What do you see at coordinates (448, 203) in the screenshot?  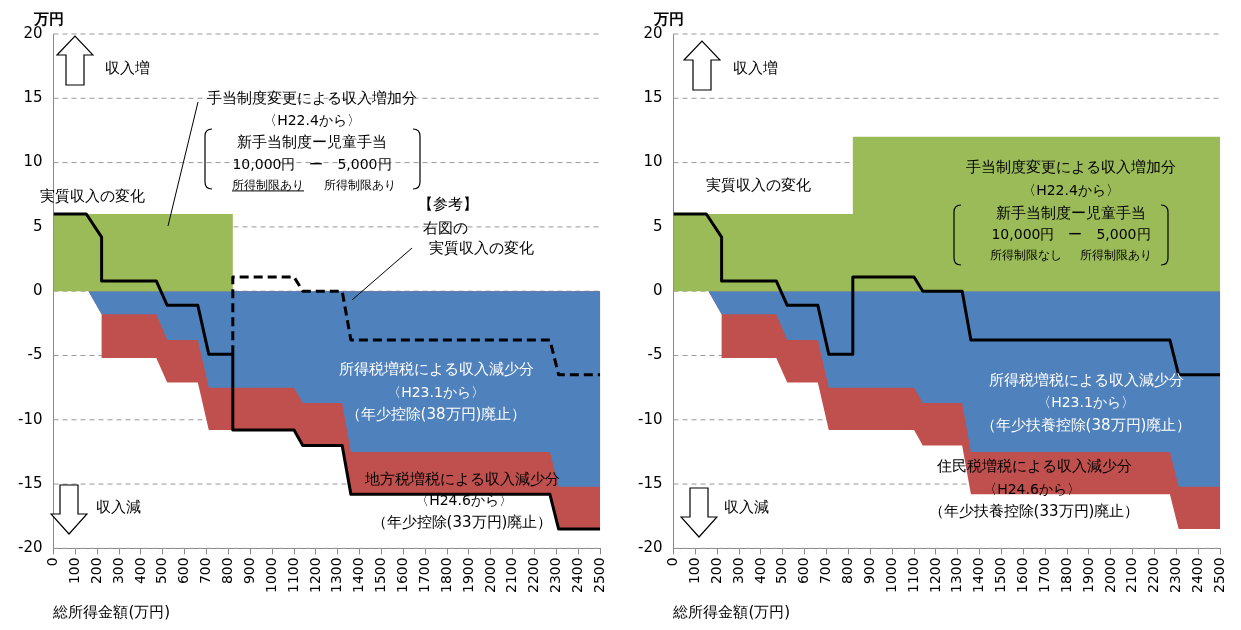 I see `annotation: 【参考】` at bounding box center [448, 203].